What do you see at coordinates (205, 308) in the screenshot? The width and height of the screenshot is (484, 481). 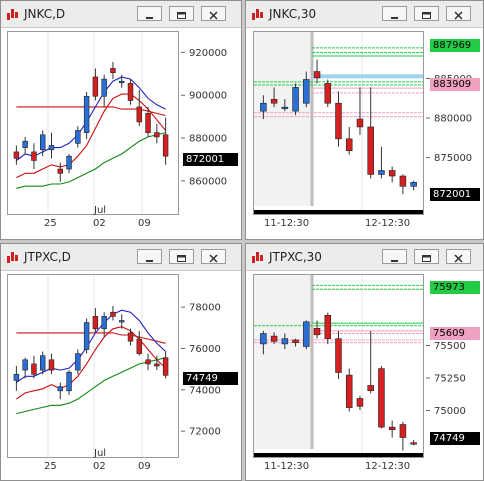 I see `axis-tick-label: 78000` at bounding box center [205, 308].